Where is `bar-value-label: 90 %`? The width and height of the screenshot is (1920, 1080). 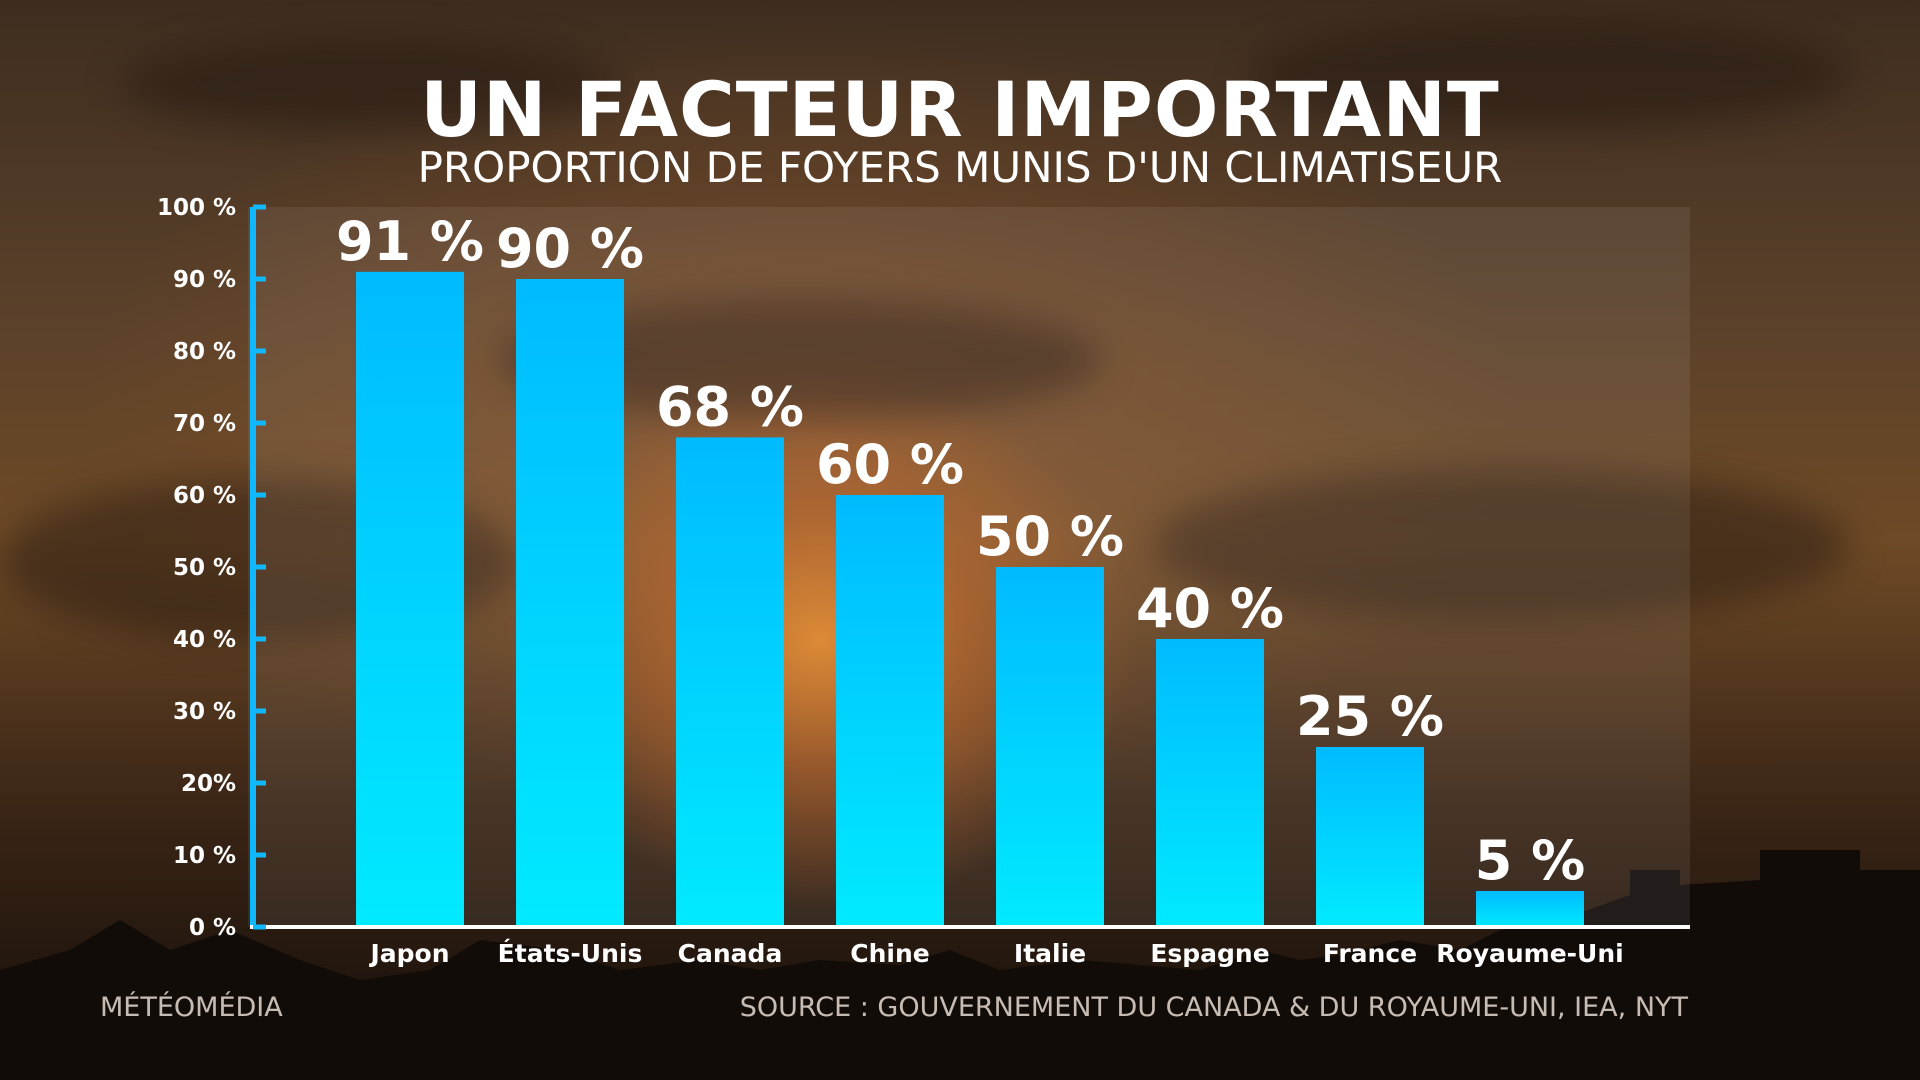 bar-value-label: 90 % is located at coordinates (570, 248).